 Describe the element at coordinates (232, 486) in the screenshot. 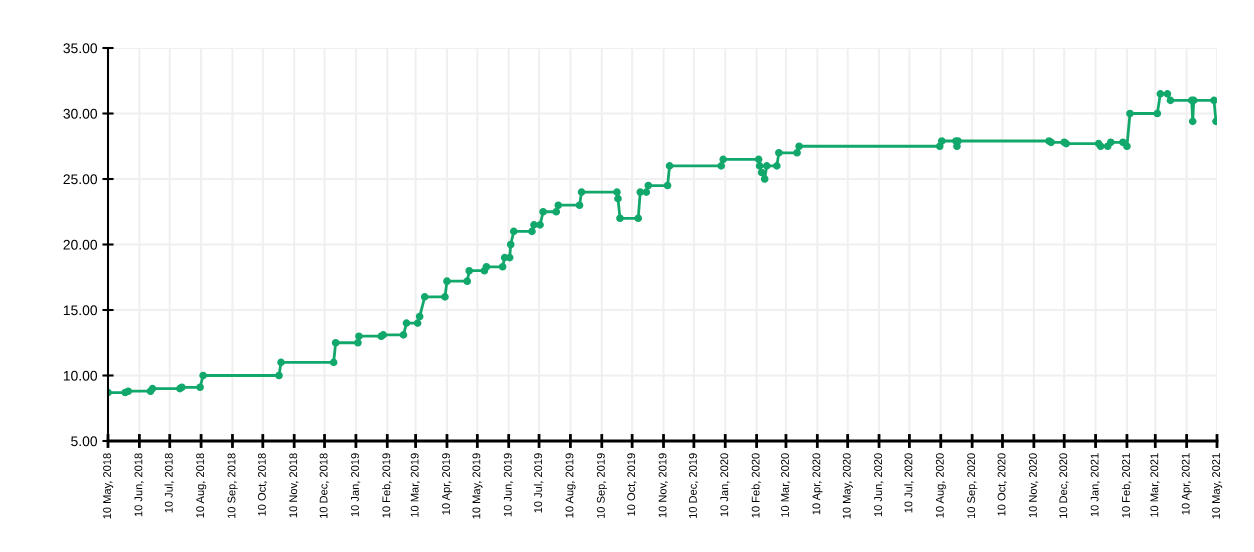

I see `x-tick-label: 10 Sep, 2018` at that location.